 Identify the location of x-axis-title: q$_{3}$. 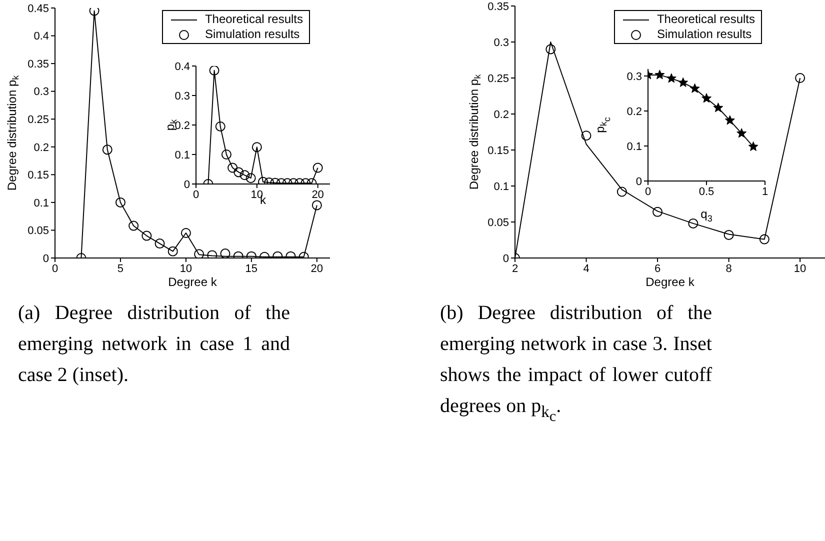
(706, 215).